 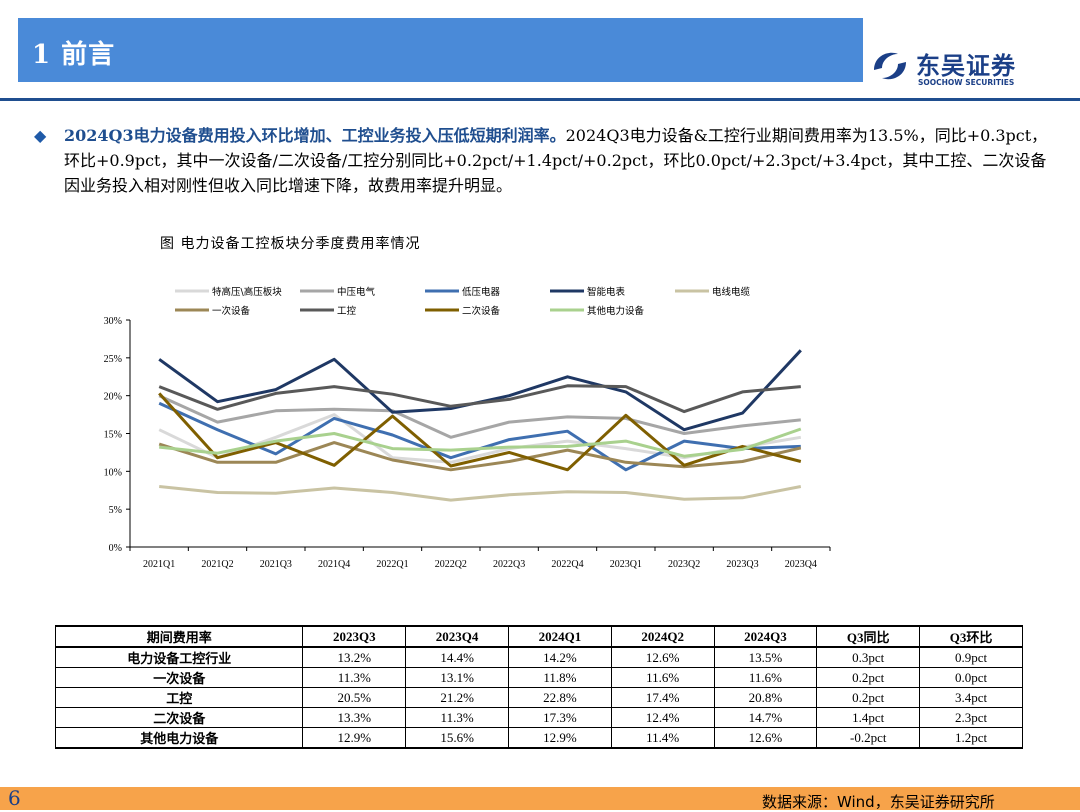 What do you see at coordinates (540, 798) in the screenshot?
I see `footer-bar` at bounding box center [540, 798].